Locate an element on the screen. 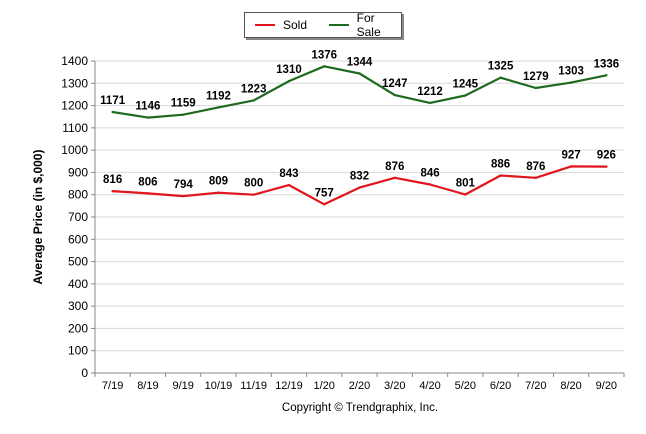  data-label-sold: 927 is located at coordinates (571, 155).